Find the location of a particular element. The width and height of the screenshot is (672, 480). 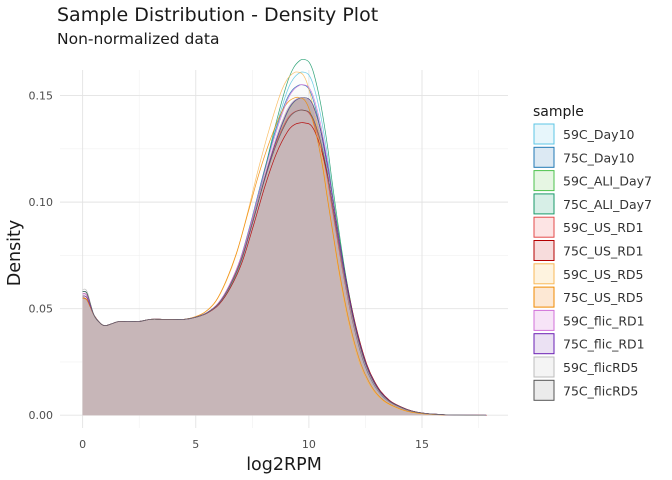

legend-key-59C_US_RD1 is located at coordinates (544, 227).